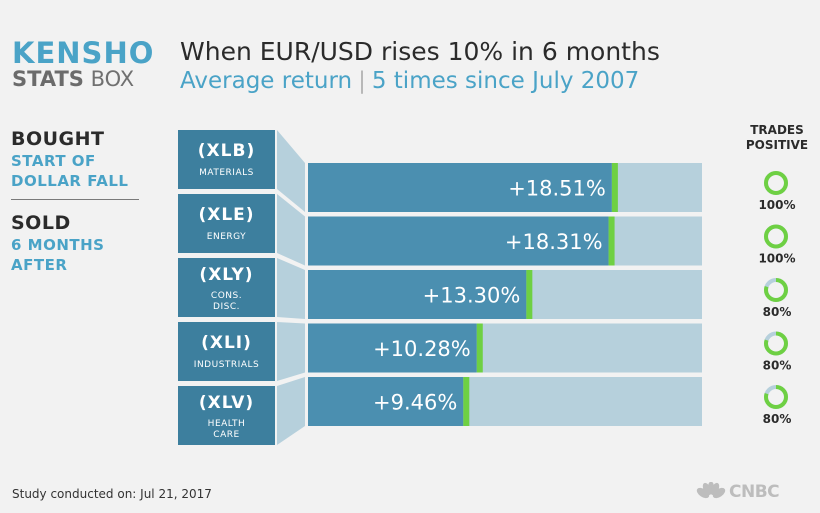  What do you see at coordinates (711, 490) in the screenshot?
I see `peacock-icon` at bounding box center [711, 490].